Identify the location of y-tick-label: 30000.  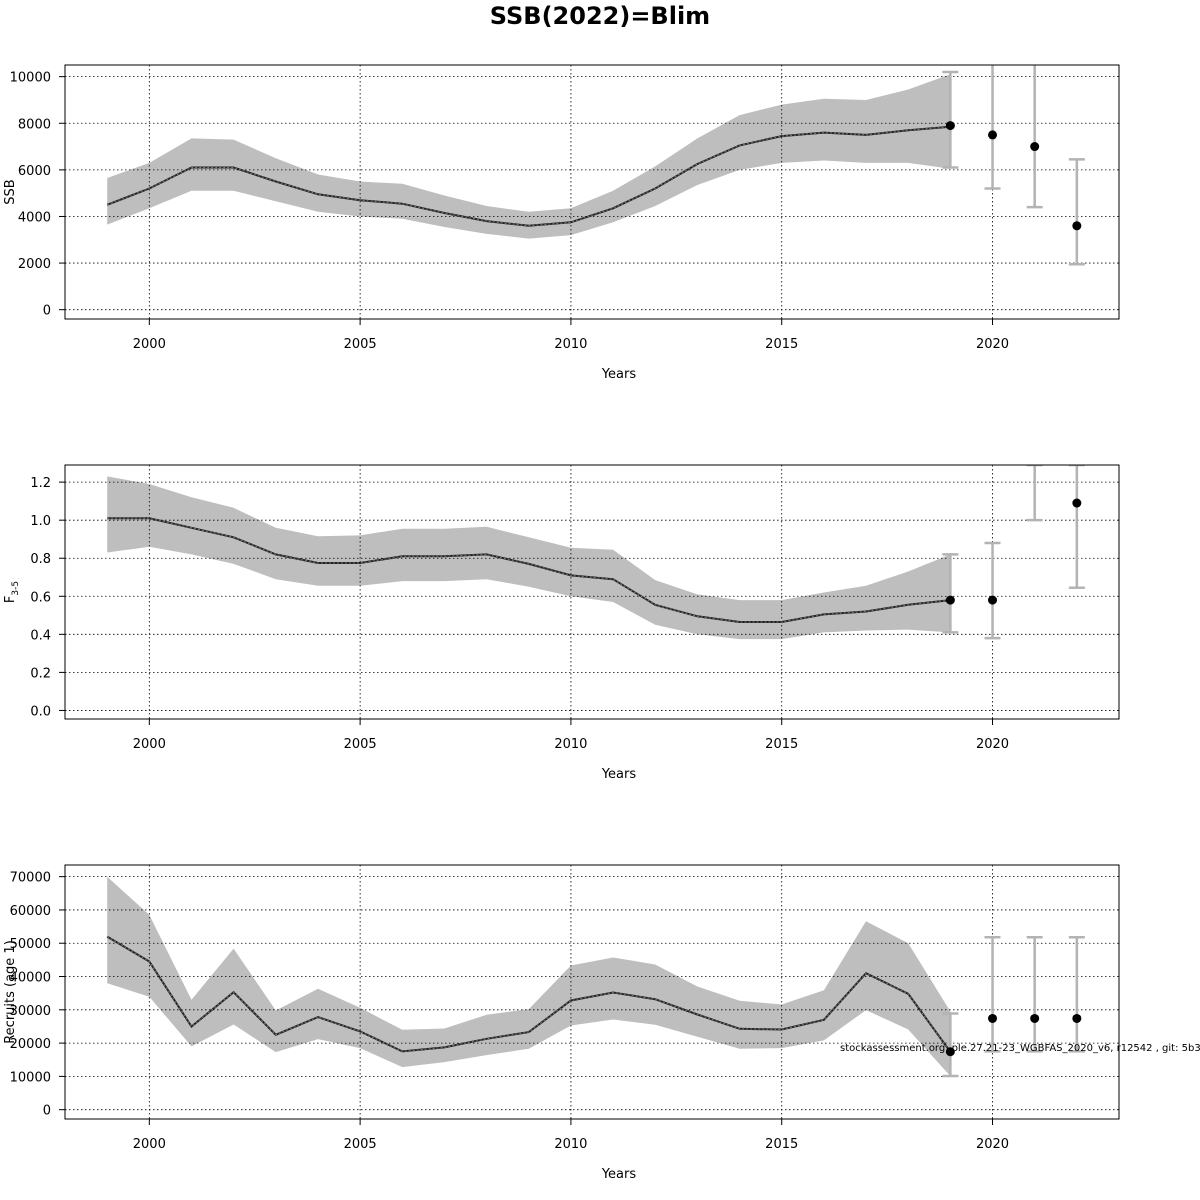
(30, 1011).